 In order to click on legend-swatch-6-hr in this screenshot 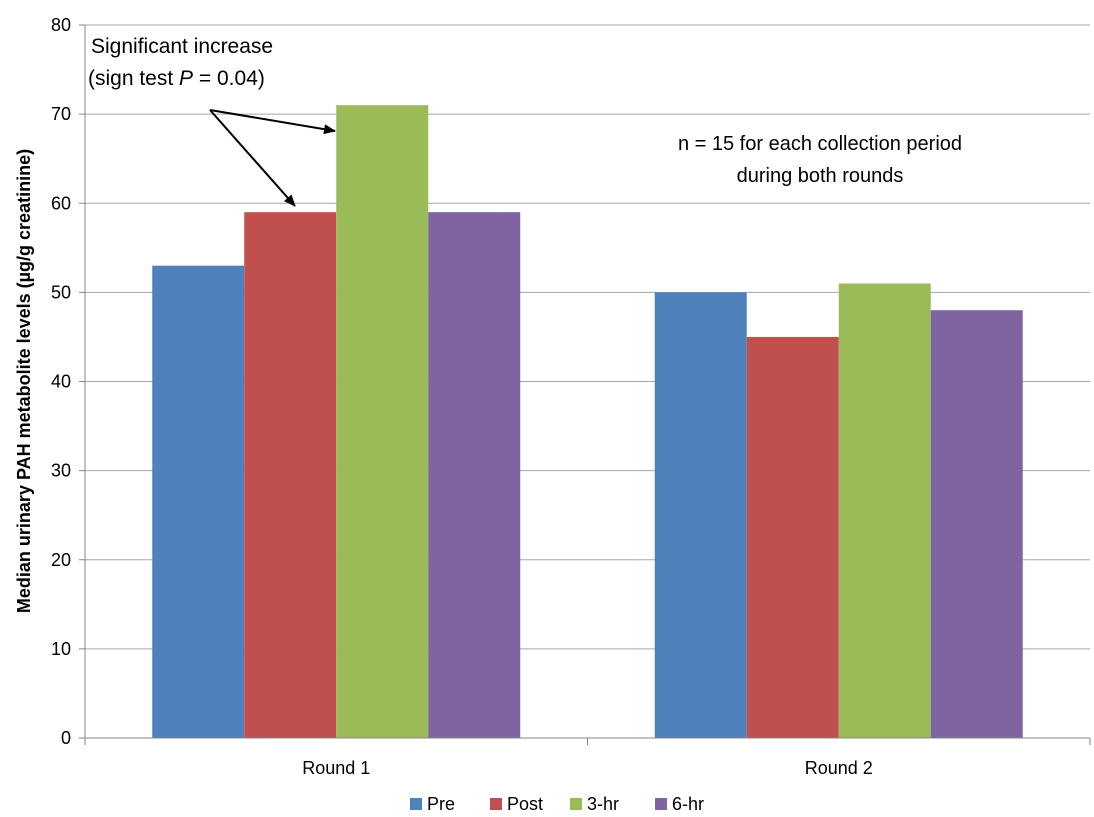, I will do `click(661, 804)`.